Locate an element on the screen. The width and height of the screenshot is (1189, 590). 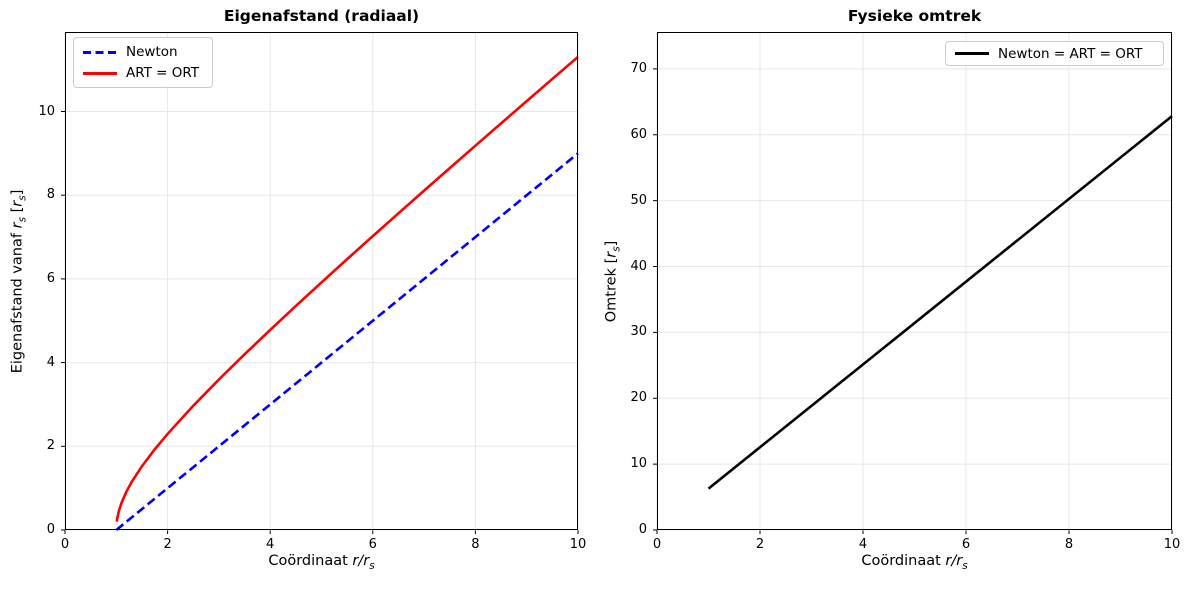
y-tick-label: 70 is located at coordinates (638, 68).